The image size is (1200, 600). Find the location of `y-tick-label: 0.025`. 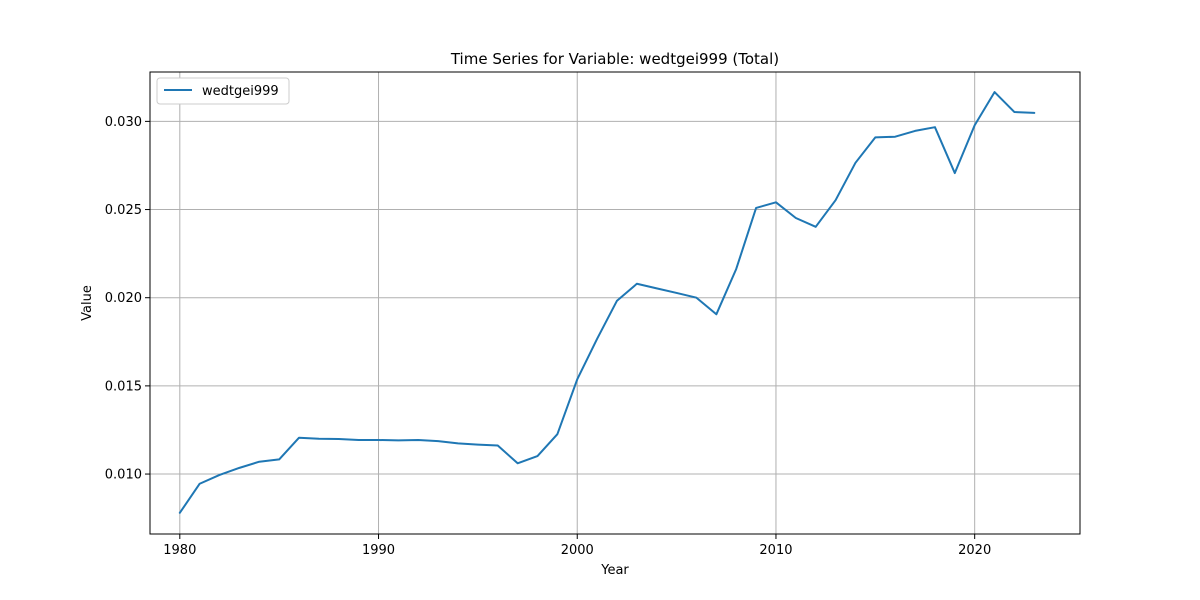

y-tick-label: 0.025 is located at coordinates (123, 210).